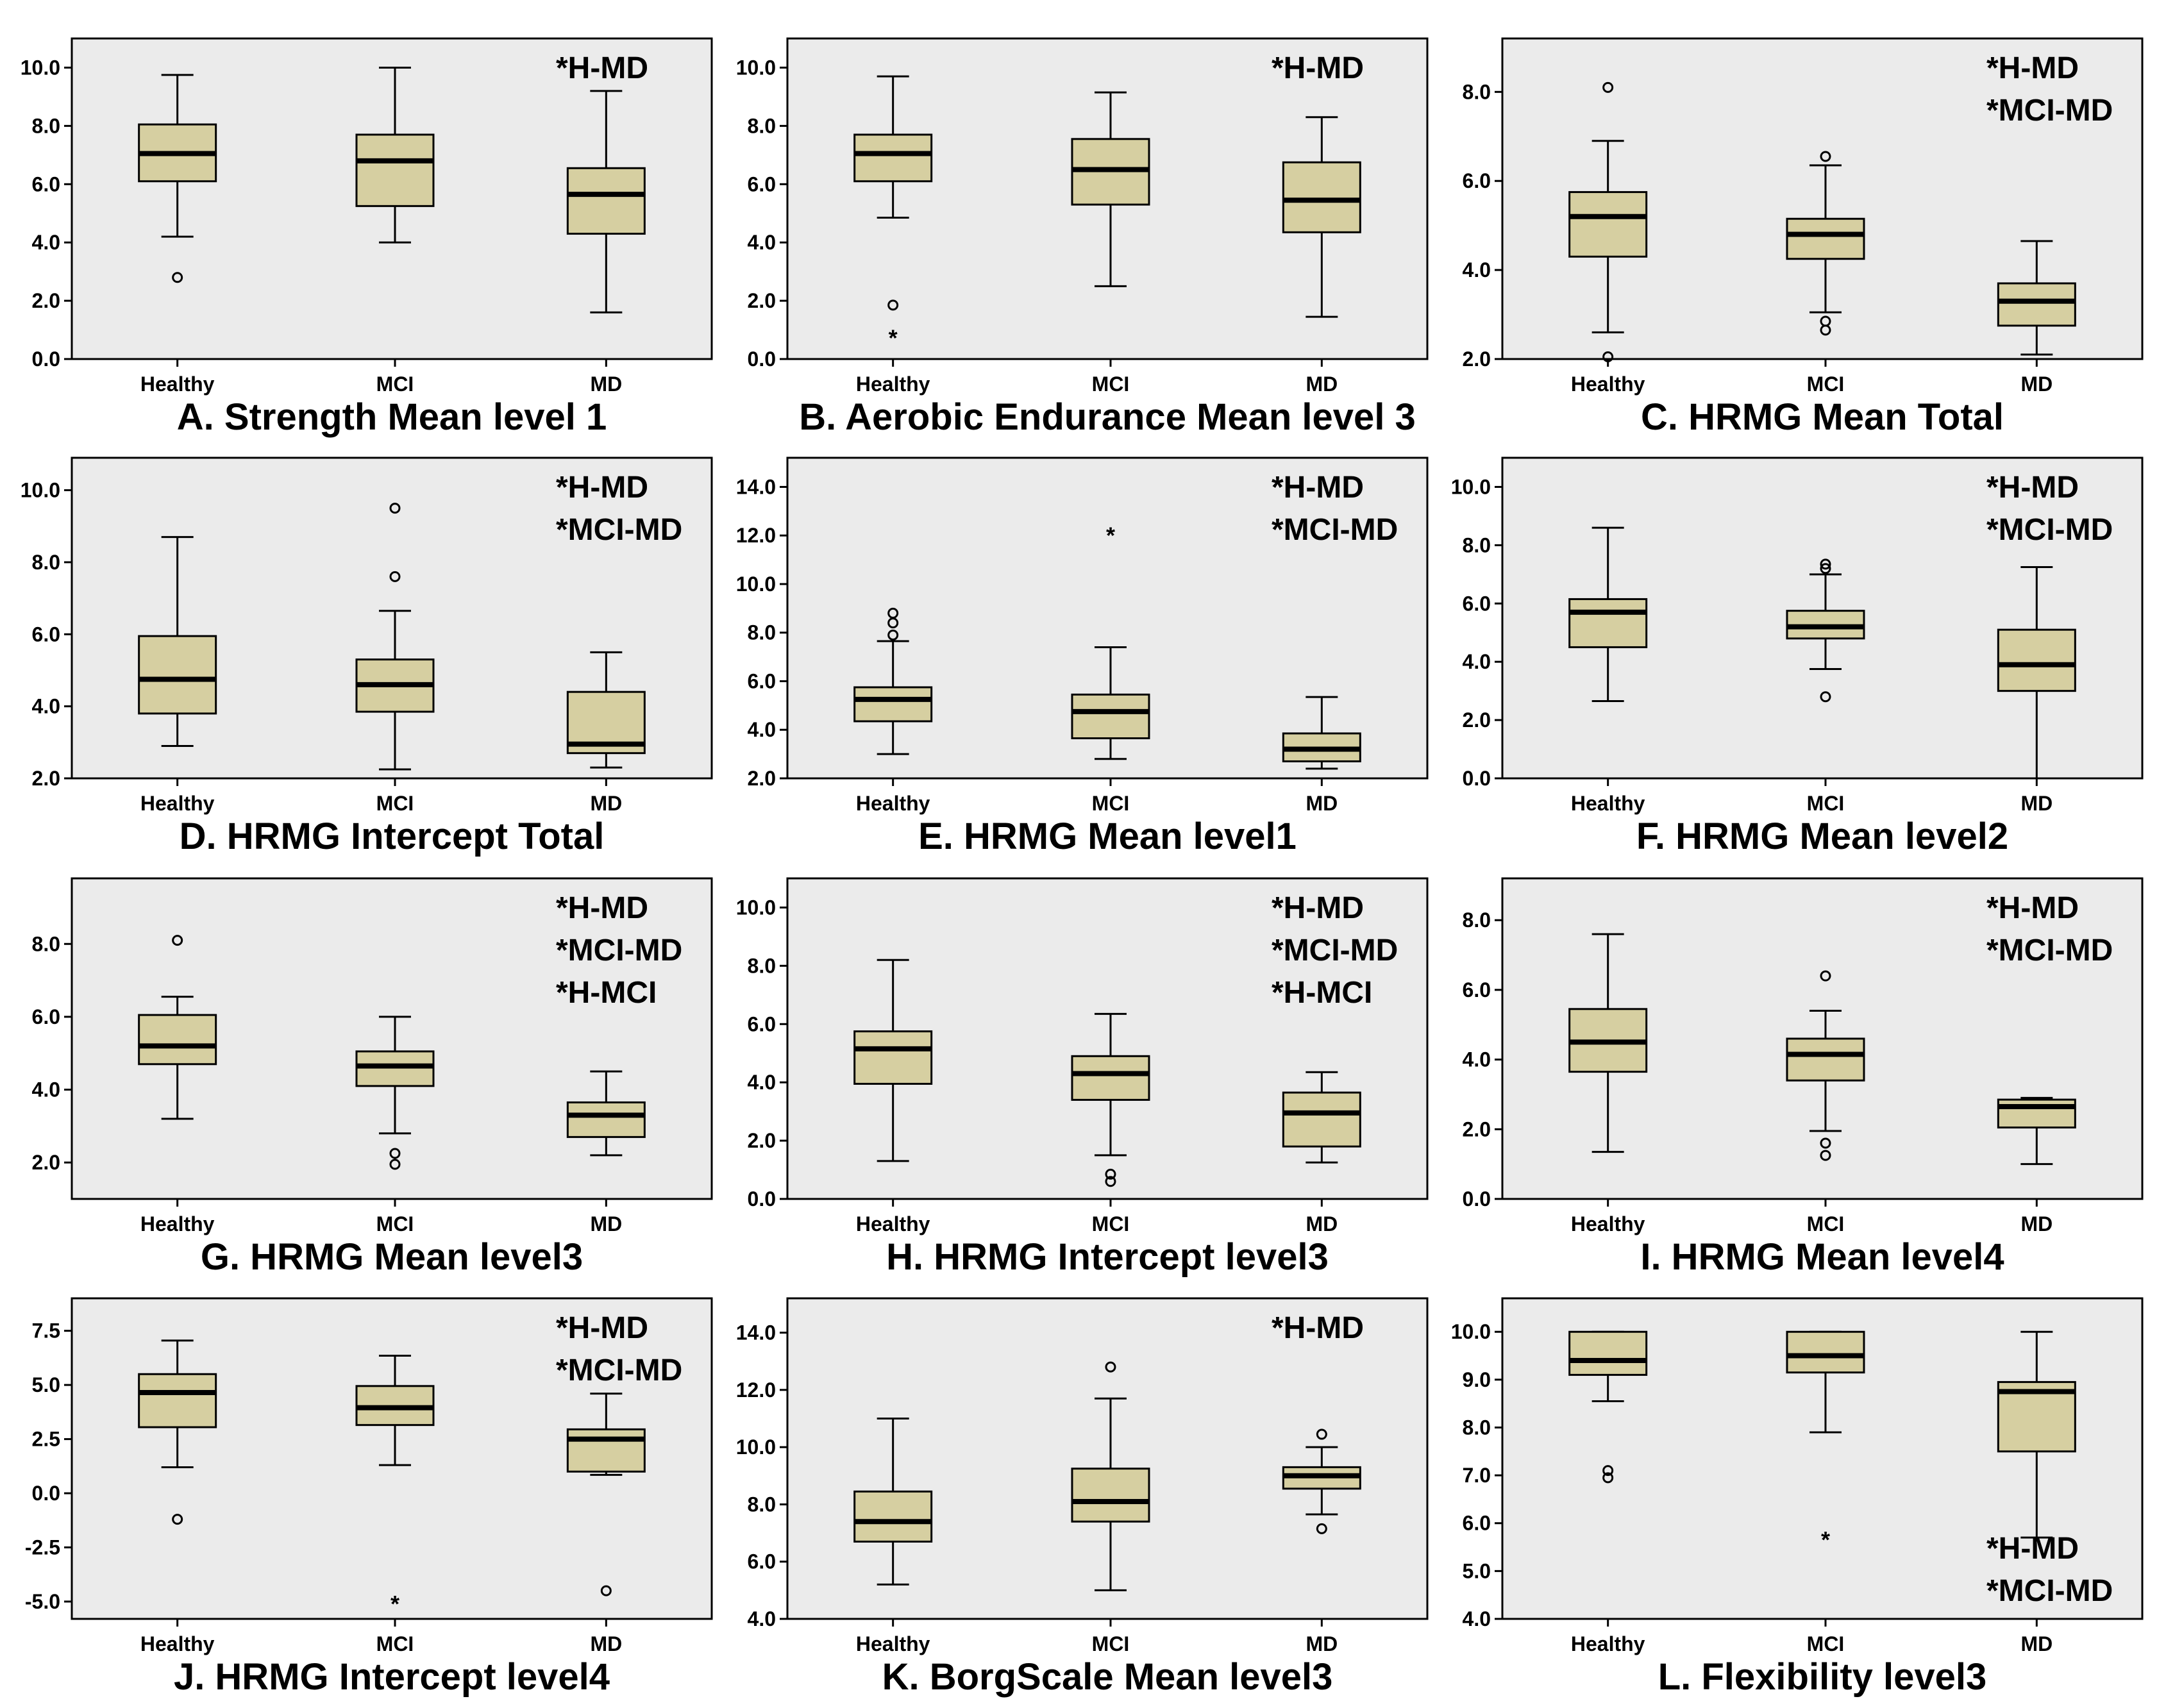 Image resolution: width=2166 pixels, height=1708 pixels. Describe the element at coordinates (42, 1601) in the screenshot. I see `y-tick-label: -5.0` at that location.